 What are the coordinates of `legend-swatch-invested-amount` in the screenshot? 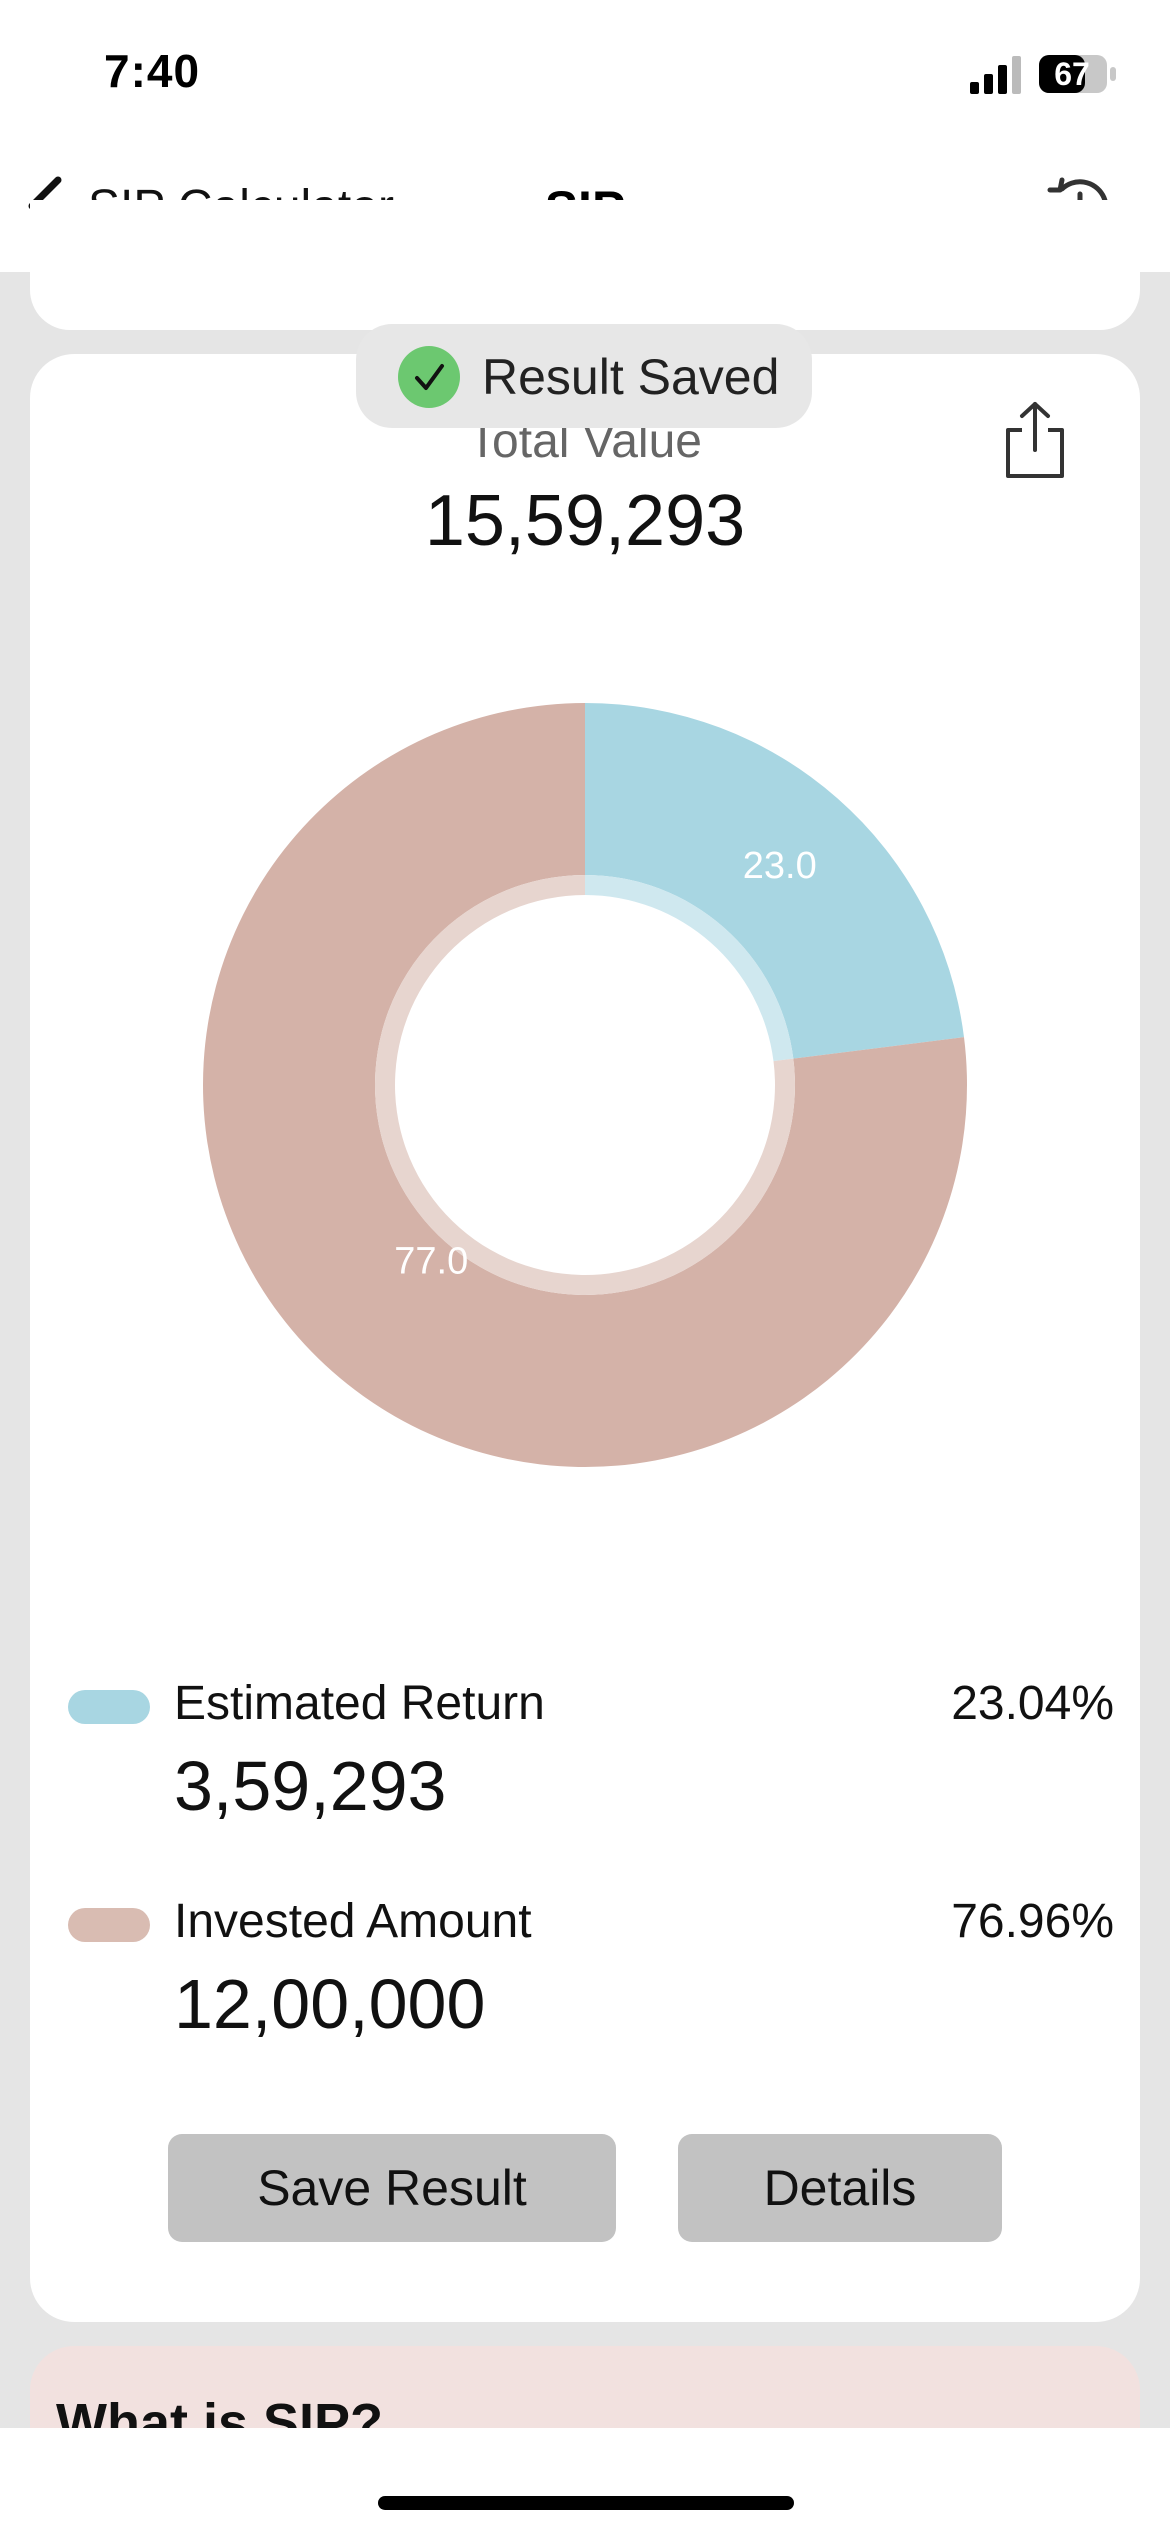 It's located at (109, 1925).